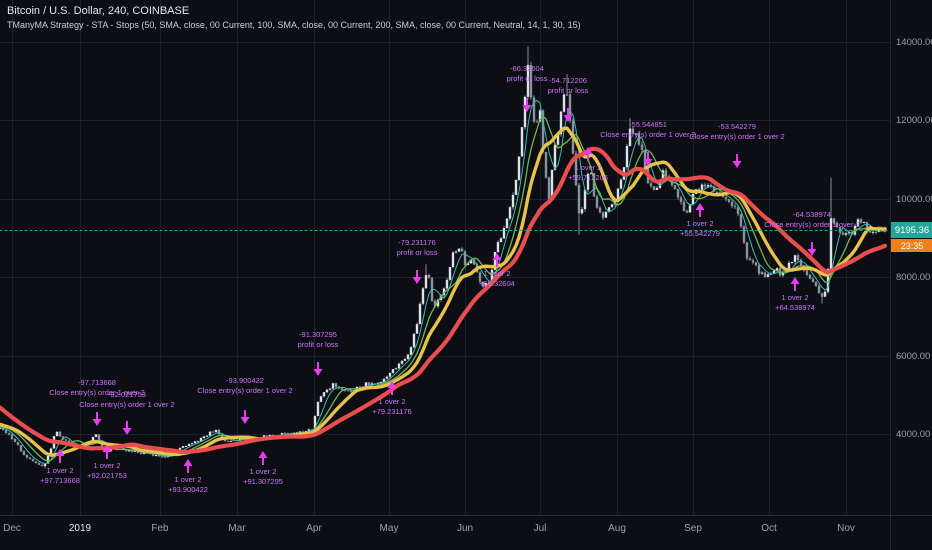 This screenshot has height=550, width=932. I want to click on price-axis-label: 10000.00, so click(914, 199).